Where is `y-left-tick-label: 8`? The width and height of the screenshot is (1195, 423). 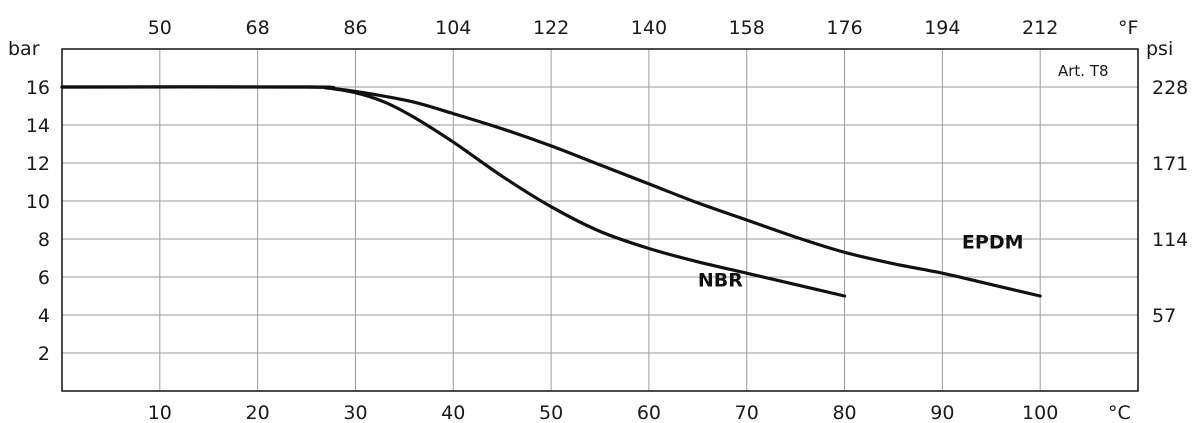
y-left-tick-label: 8 is located at coordinates (44, 240).